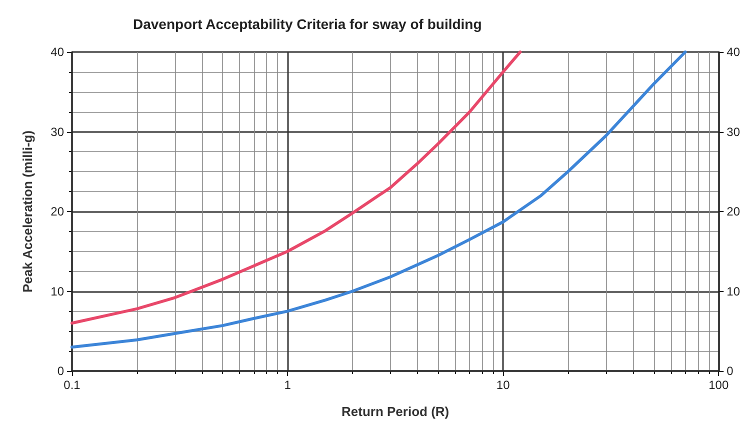 This screenshot has width=755, height=441. What do you see at coordinates (730, 371) in the screenshot?
I see `y2-tick-label: 0` at bounding box center [730, 371].